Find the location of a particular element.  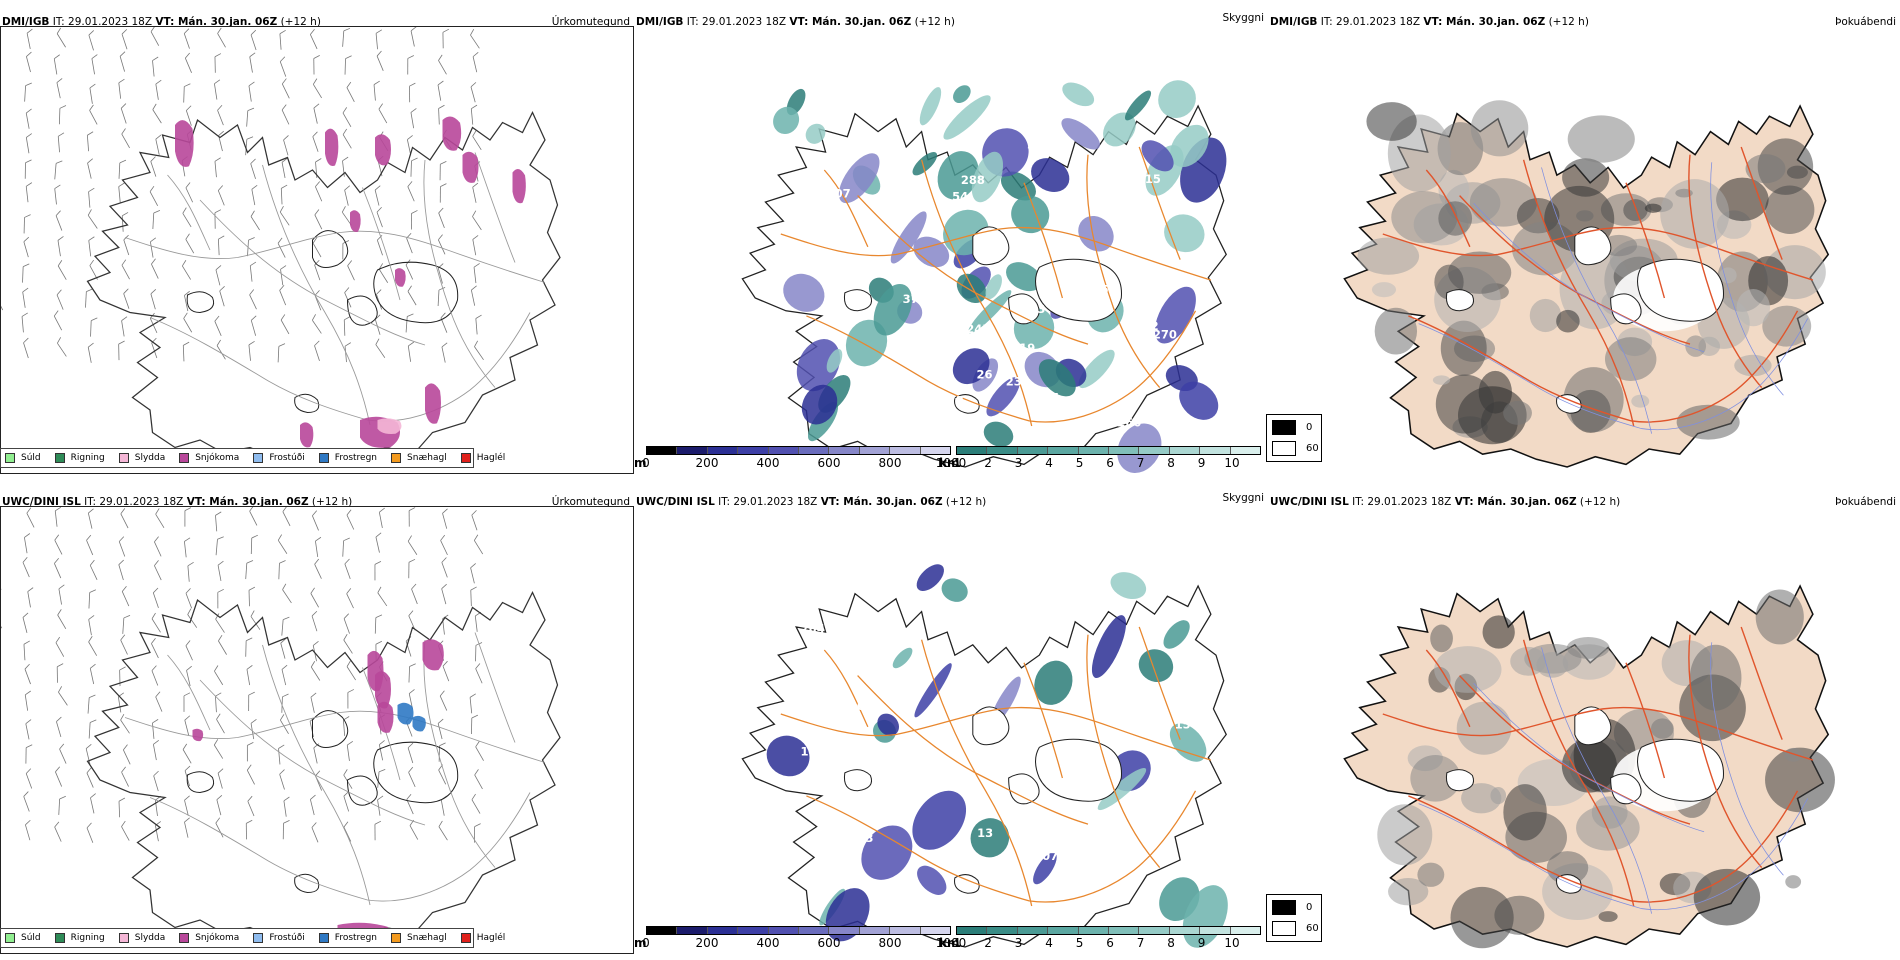

visibility-value-label: 159 is located at coordinates (1105, 289).